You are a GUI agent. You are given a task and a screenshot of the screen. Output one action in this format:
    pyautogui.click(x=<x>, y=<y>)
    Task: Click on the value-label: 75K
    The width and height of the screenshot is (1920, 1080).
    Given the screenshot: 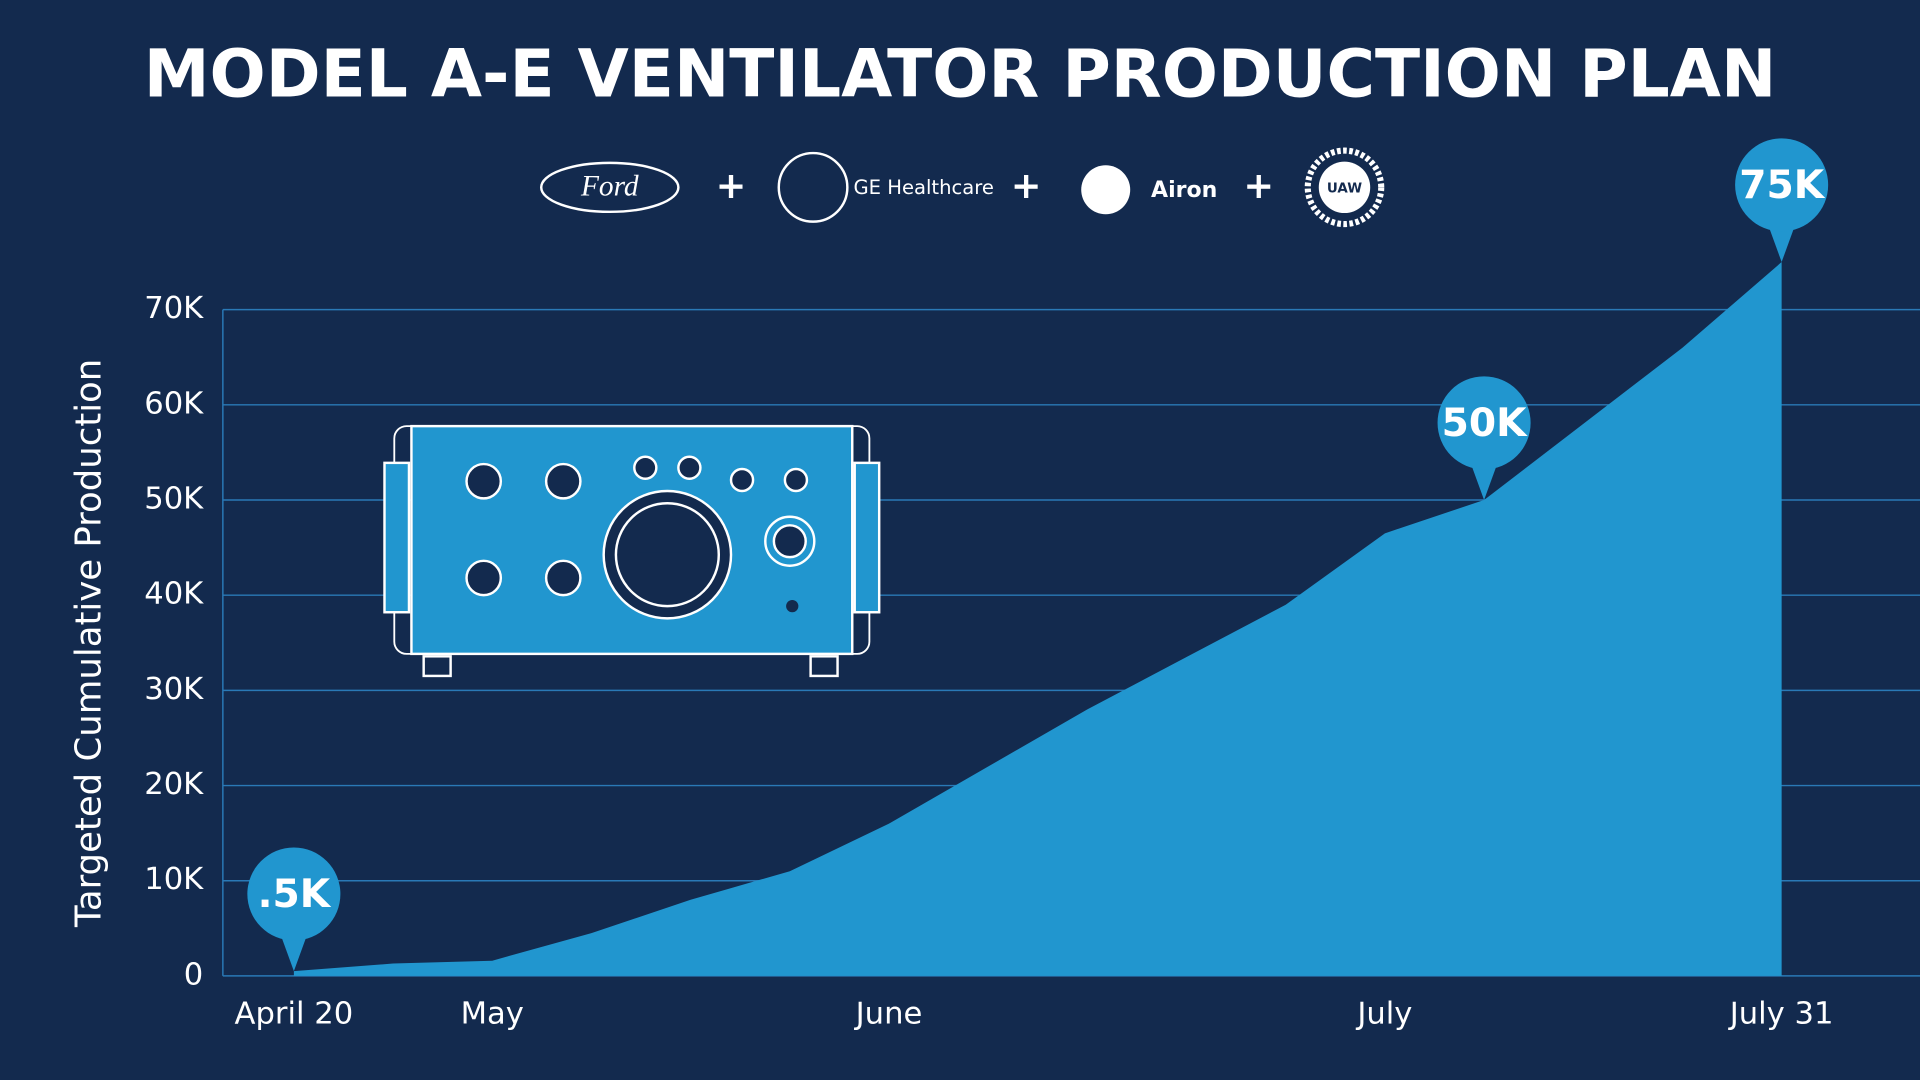 What is the action you would take?
    pyautogui.click(x=1782, y=185)
    